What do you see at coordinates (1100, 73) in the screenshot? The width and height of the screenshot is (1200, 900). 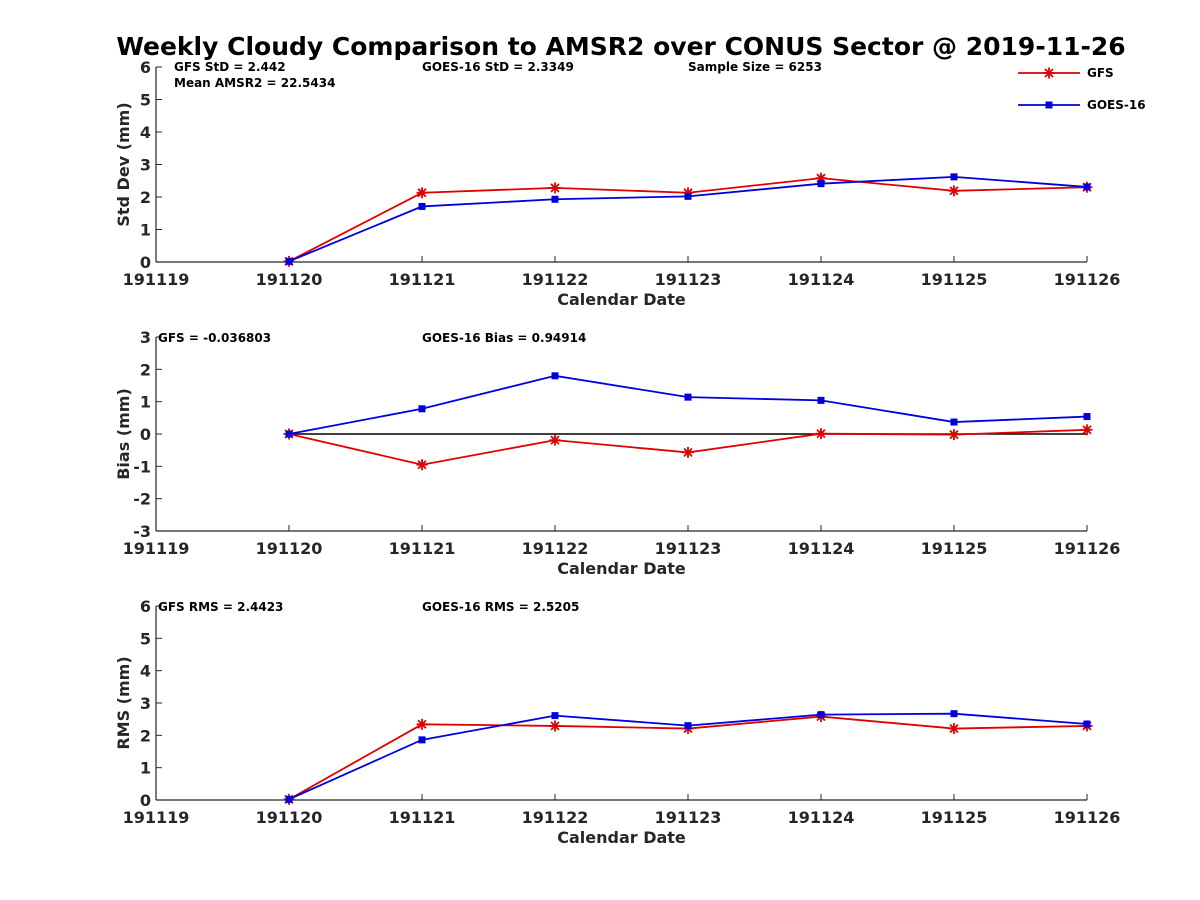 I see `legend-label: GFS` at bounding box center [1100, 73].